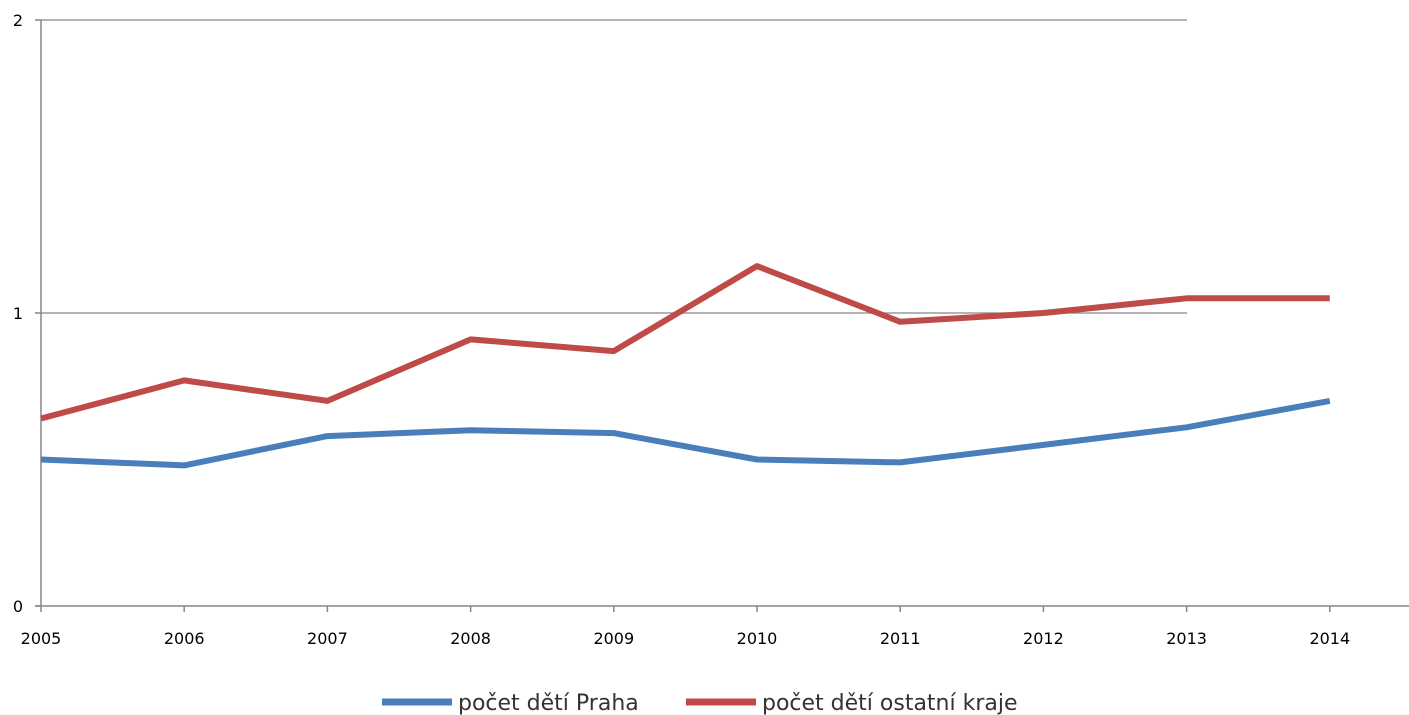  Describe the element at coordinates (184, 638) in the screenshot. I see `x-tick-label: 2006` at that location.